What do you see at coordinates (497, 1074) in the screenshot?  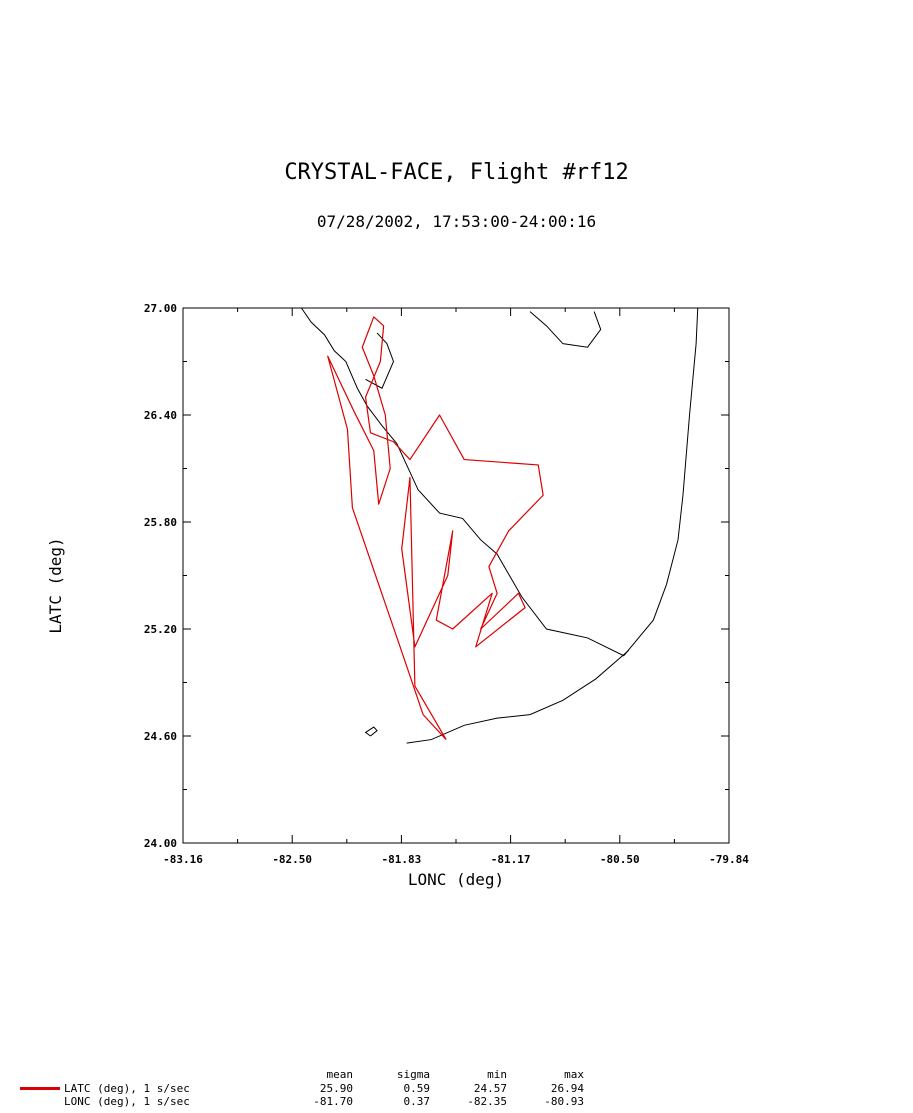 I see `stats-header-min: min` at bounding box center [497, 1074].